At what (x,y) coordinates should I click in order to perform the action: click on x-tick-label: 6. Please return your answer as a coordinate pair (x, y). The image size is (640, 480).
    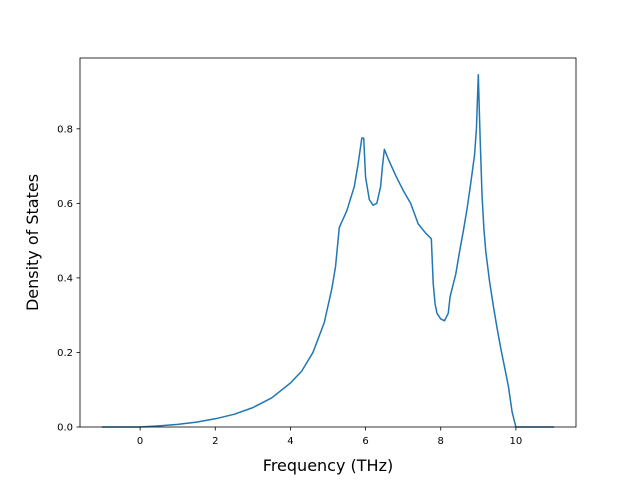
    Looking at the image, I should click on (365, 441).